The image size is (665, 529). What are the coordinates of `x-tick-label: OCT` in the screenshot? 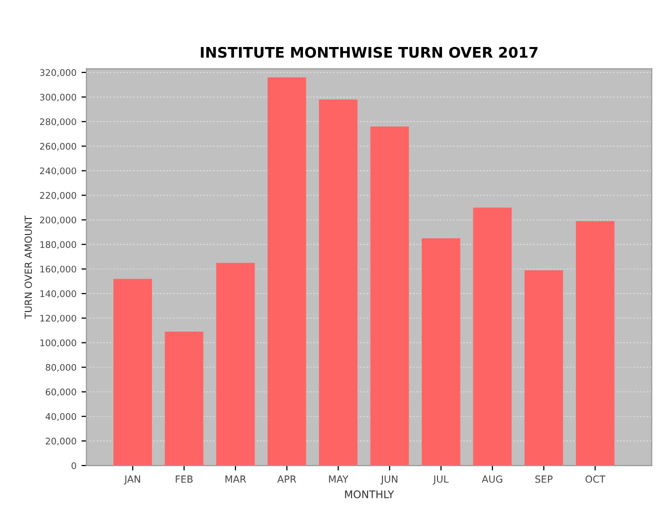 It's located at (596, 479).